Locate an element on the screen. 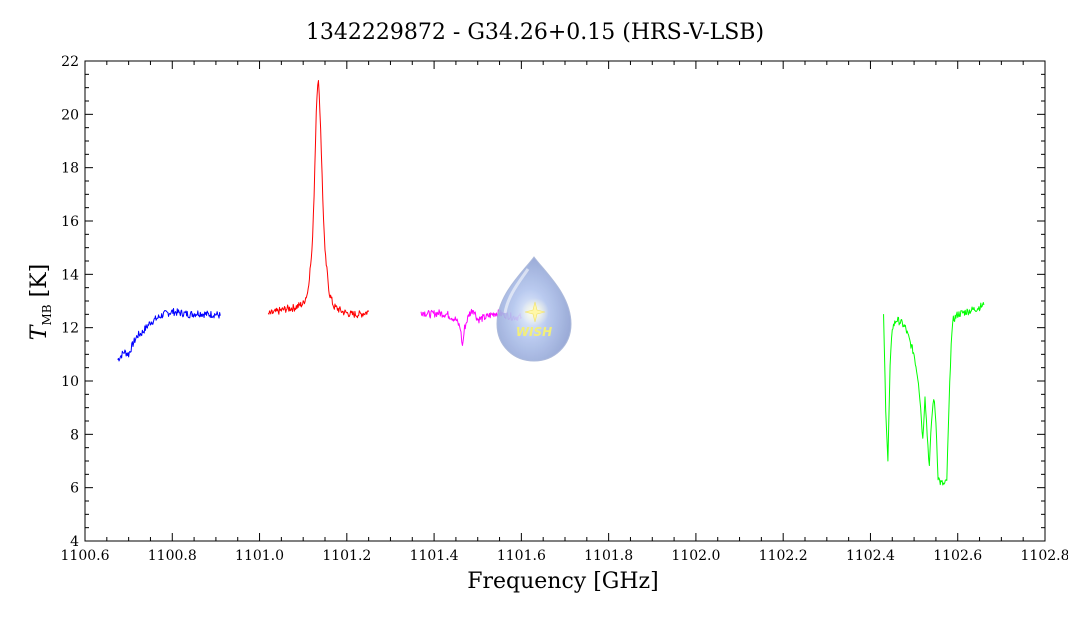 This screenshot has width=1068, height=618. x-tick-label: 1102.2 is located at coordinates (783, 556).